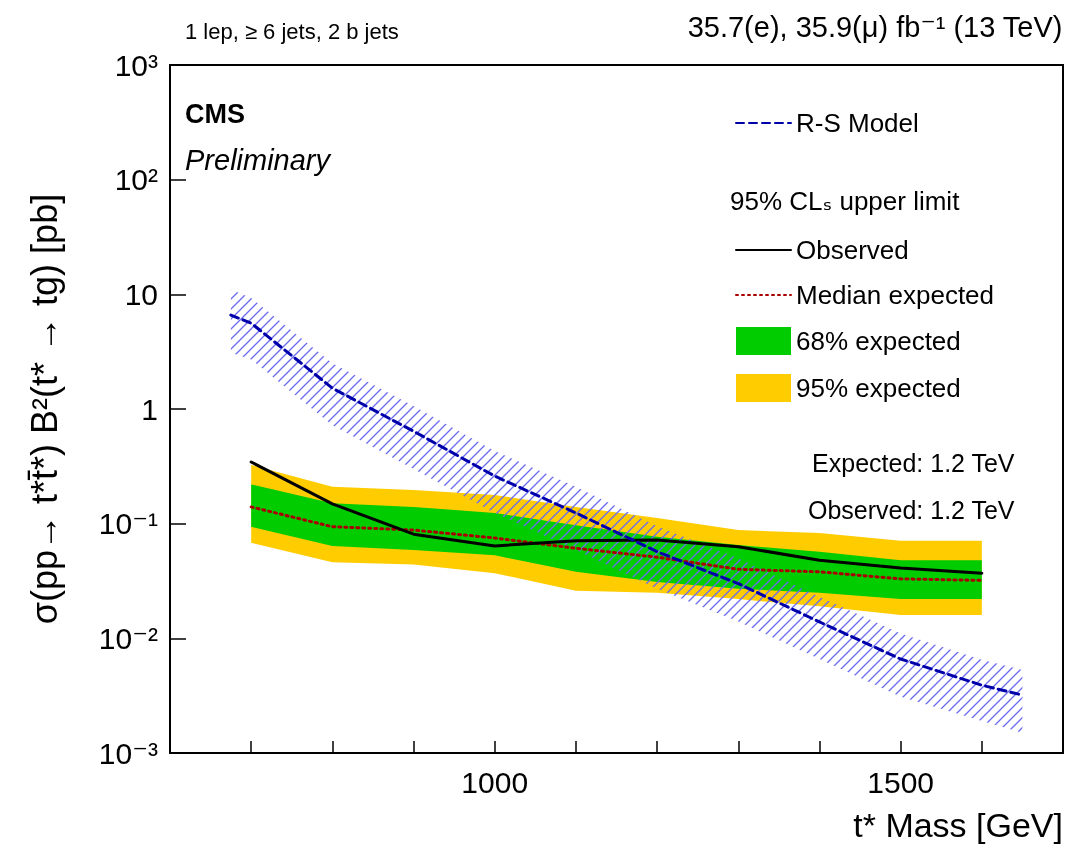 The width and height of the screenshot is (1089, 860). I want to click on x-axis-title: t* Mass [GeV], so click(958, 825).